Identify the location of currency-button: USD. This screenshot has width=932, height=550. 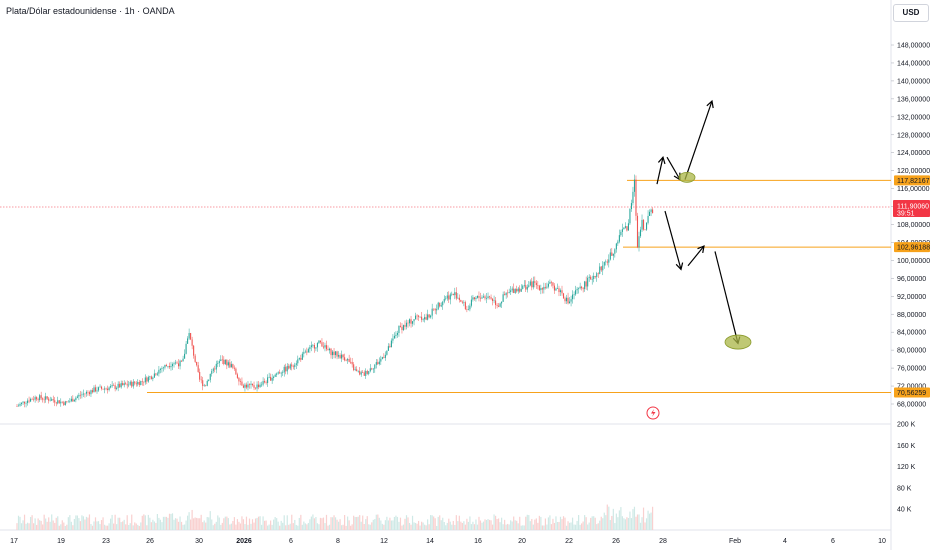
(911, 13).